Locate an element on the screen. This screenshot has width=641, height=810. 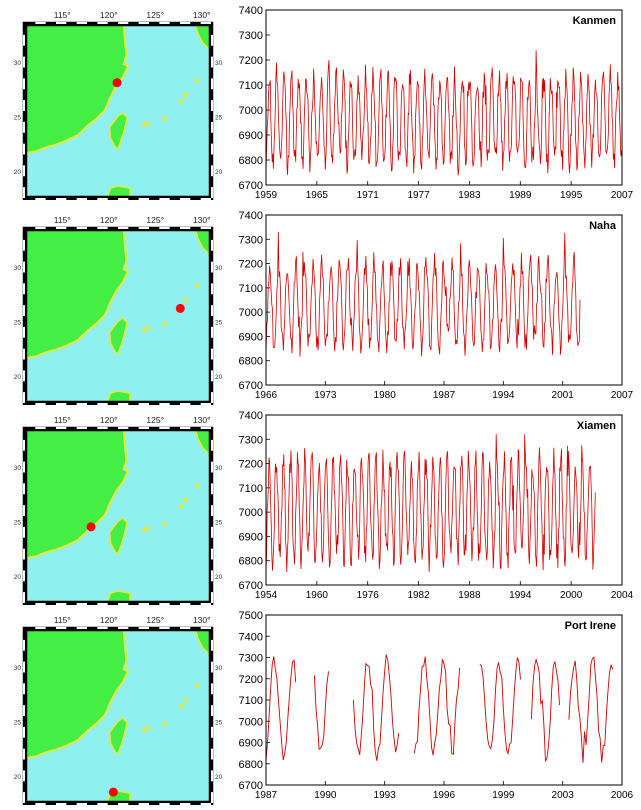
x-tick-label: 1995 is located at coordinates (571, 195).